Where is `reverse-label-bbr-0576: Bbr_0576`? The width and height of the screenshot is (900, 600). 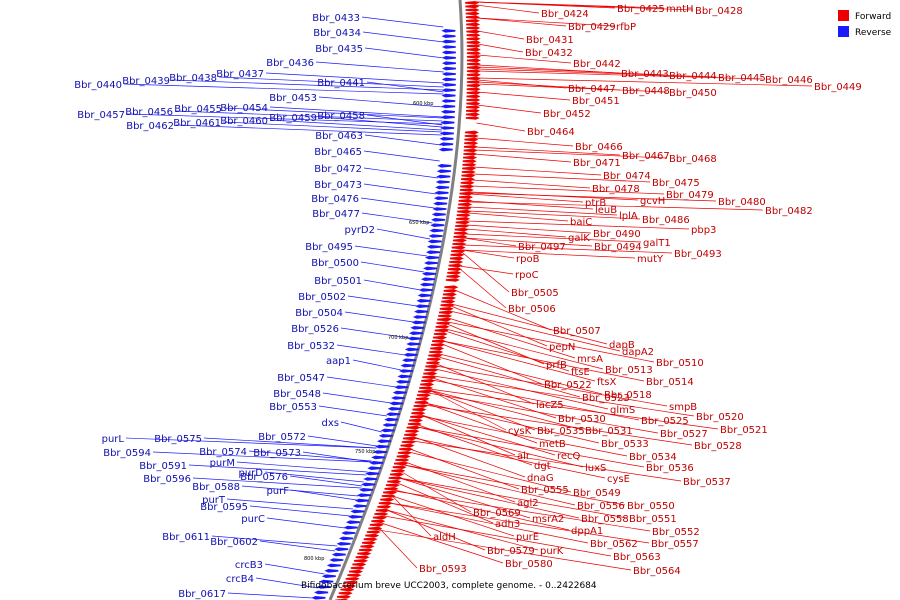 reverse-label-bbr-0576: Bbr_0576 is located at coordinates (264, 477).